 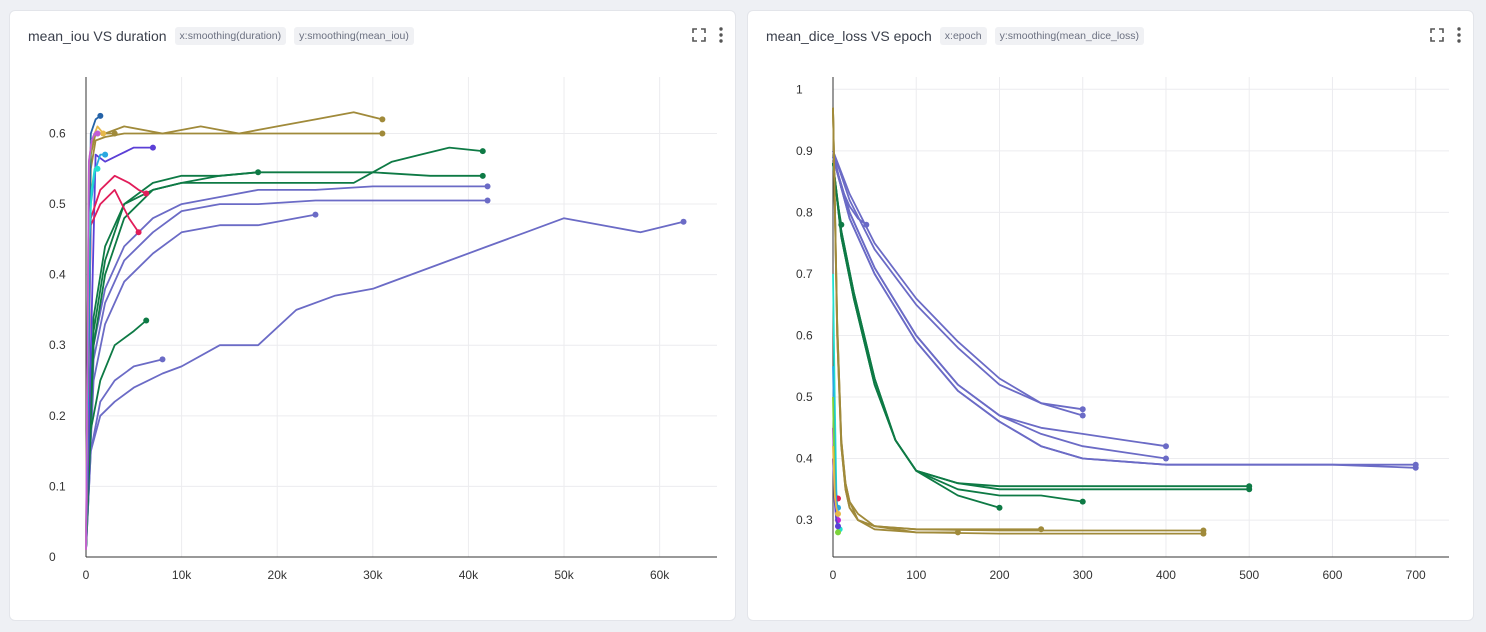 What do you see at coordinates (354, 36) in the screenshot?
I see `y-axis-tag: y:smoothing(mean_iou)` at bounding box center [354, 36].